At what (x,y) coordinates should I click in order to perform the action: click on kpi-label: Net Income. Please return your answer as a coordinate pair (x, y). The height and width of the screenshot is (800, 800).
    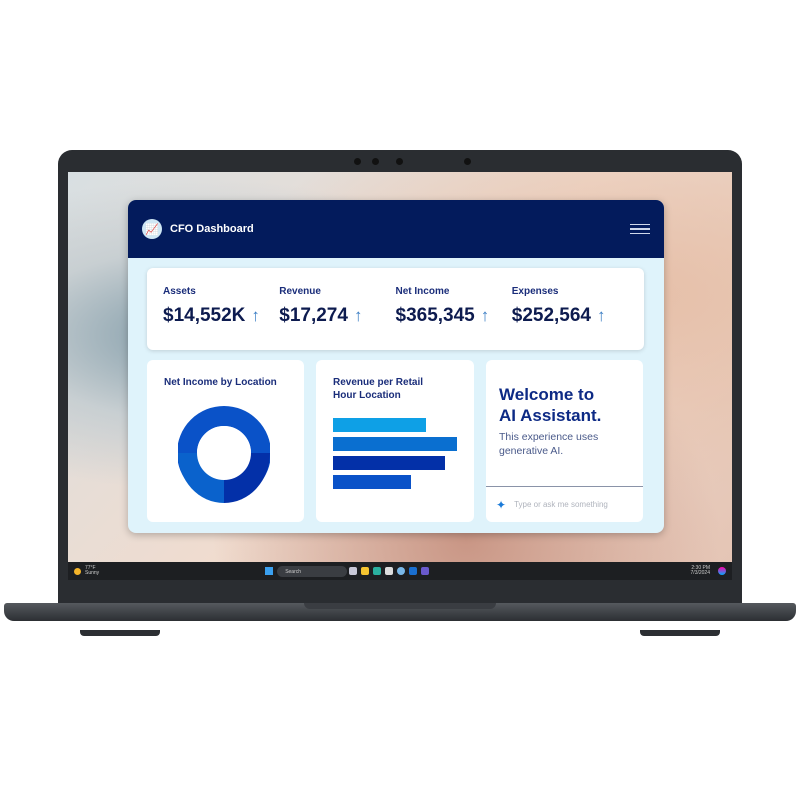
    Looking at the image, I should click on (422, 291).